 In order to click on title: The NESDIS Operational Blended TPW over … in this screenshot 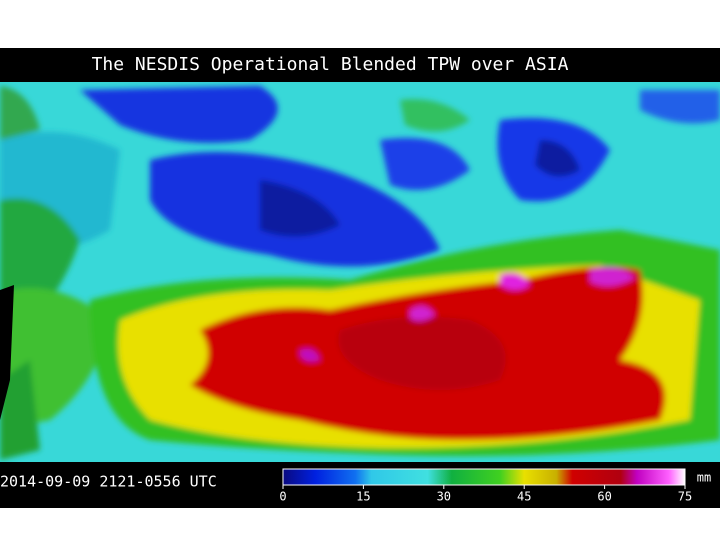, I will do `click(330, 64)`.